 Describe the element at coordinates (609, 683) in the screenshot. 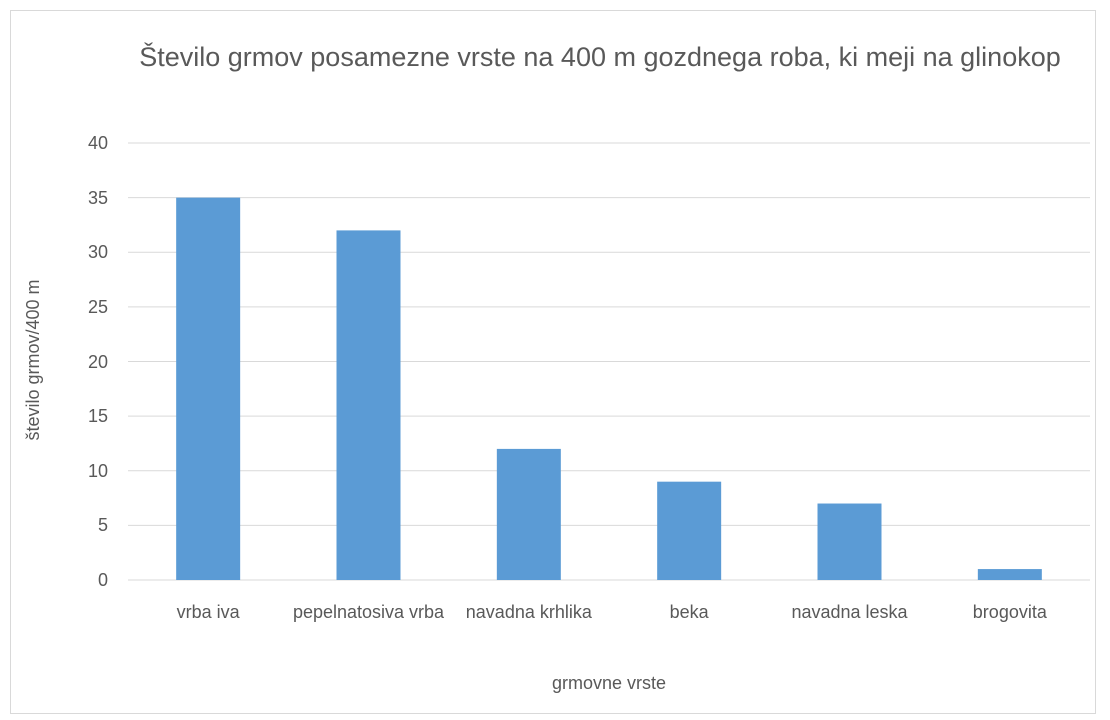

I see `x-axis-label: grmovne vrste` at that location.